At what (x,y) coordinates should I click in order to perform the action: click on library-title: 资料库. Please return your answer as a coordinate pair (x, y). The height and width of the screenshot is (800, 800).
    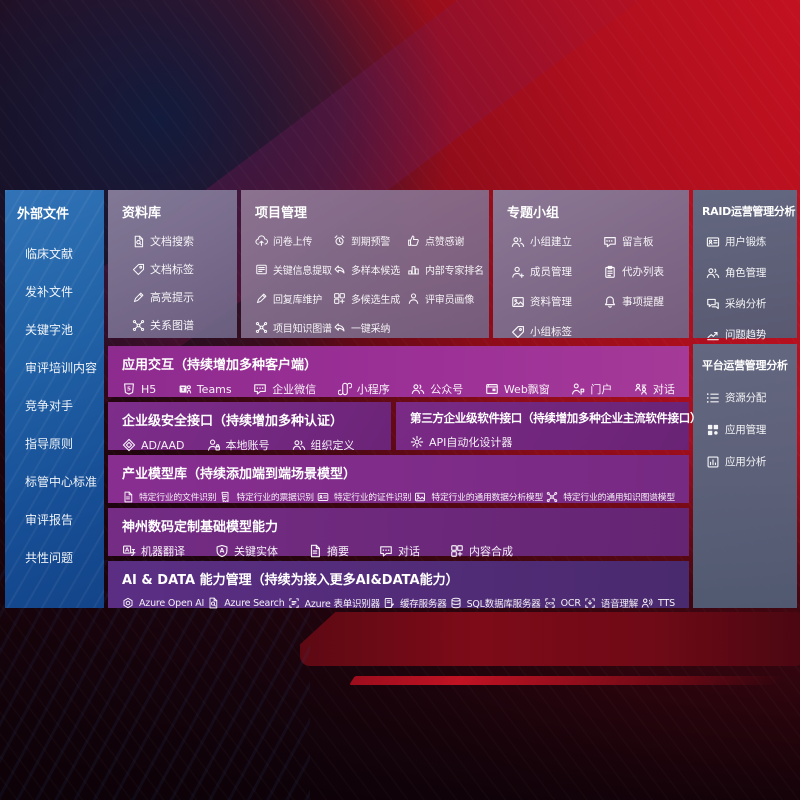
    Looking at the image, I should click on (142, 213).